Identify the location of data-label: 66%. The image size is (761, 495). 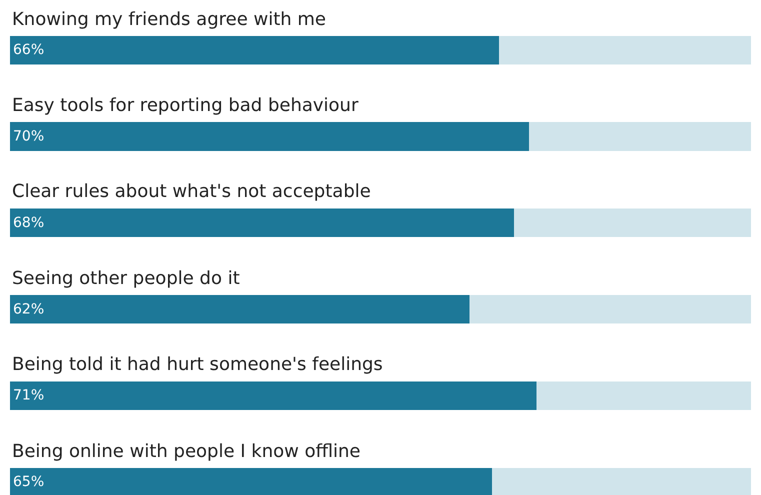
(28, 50).